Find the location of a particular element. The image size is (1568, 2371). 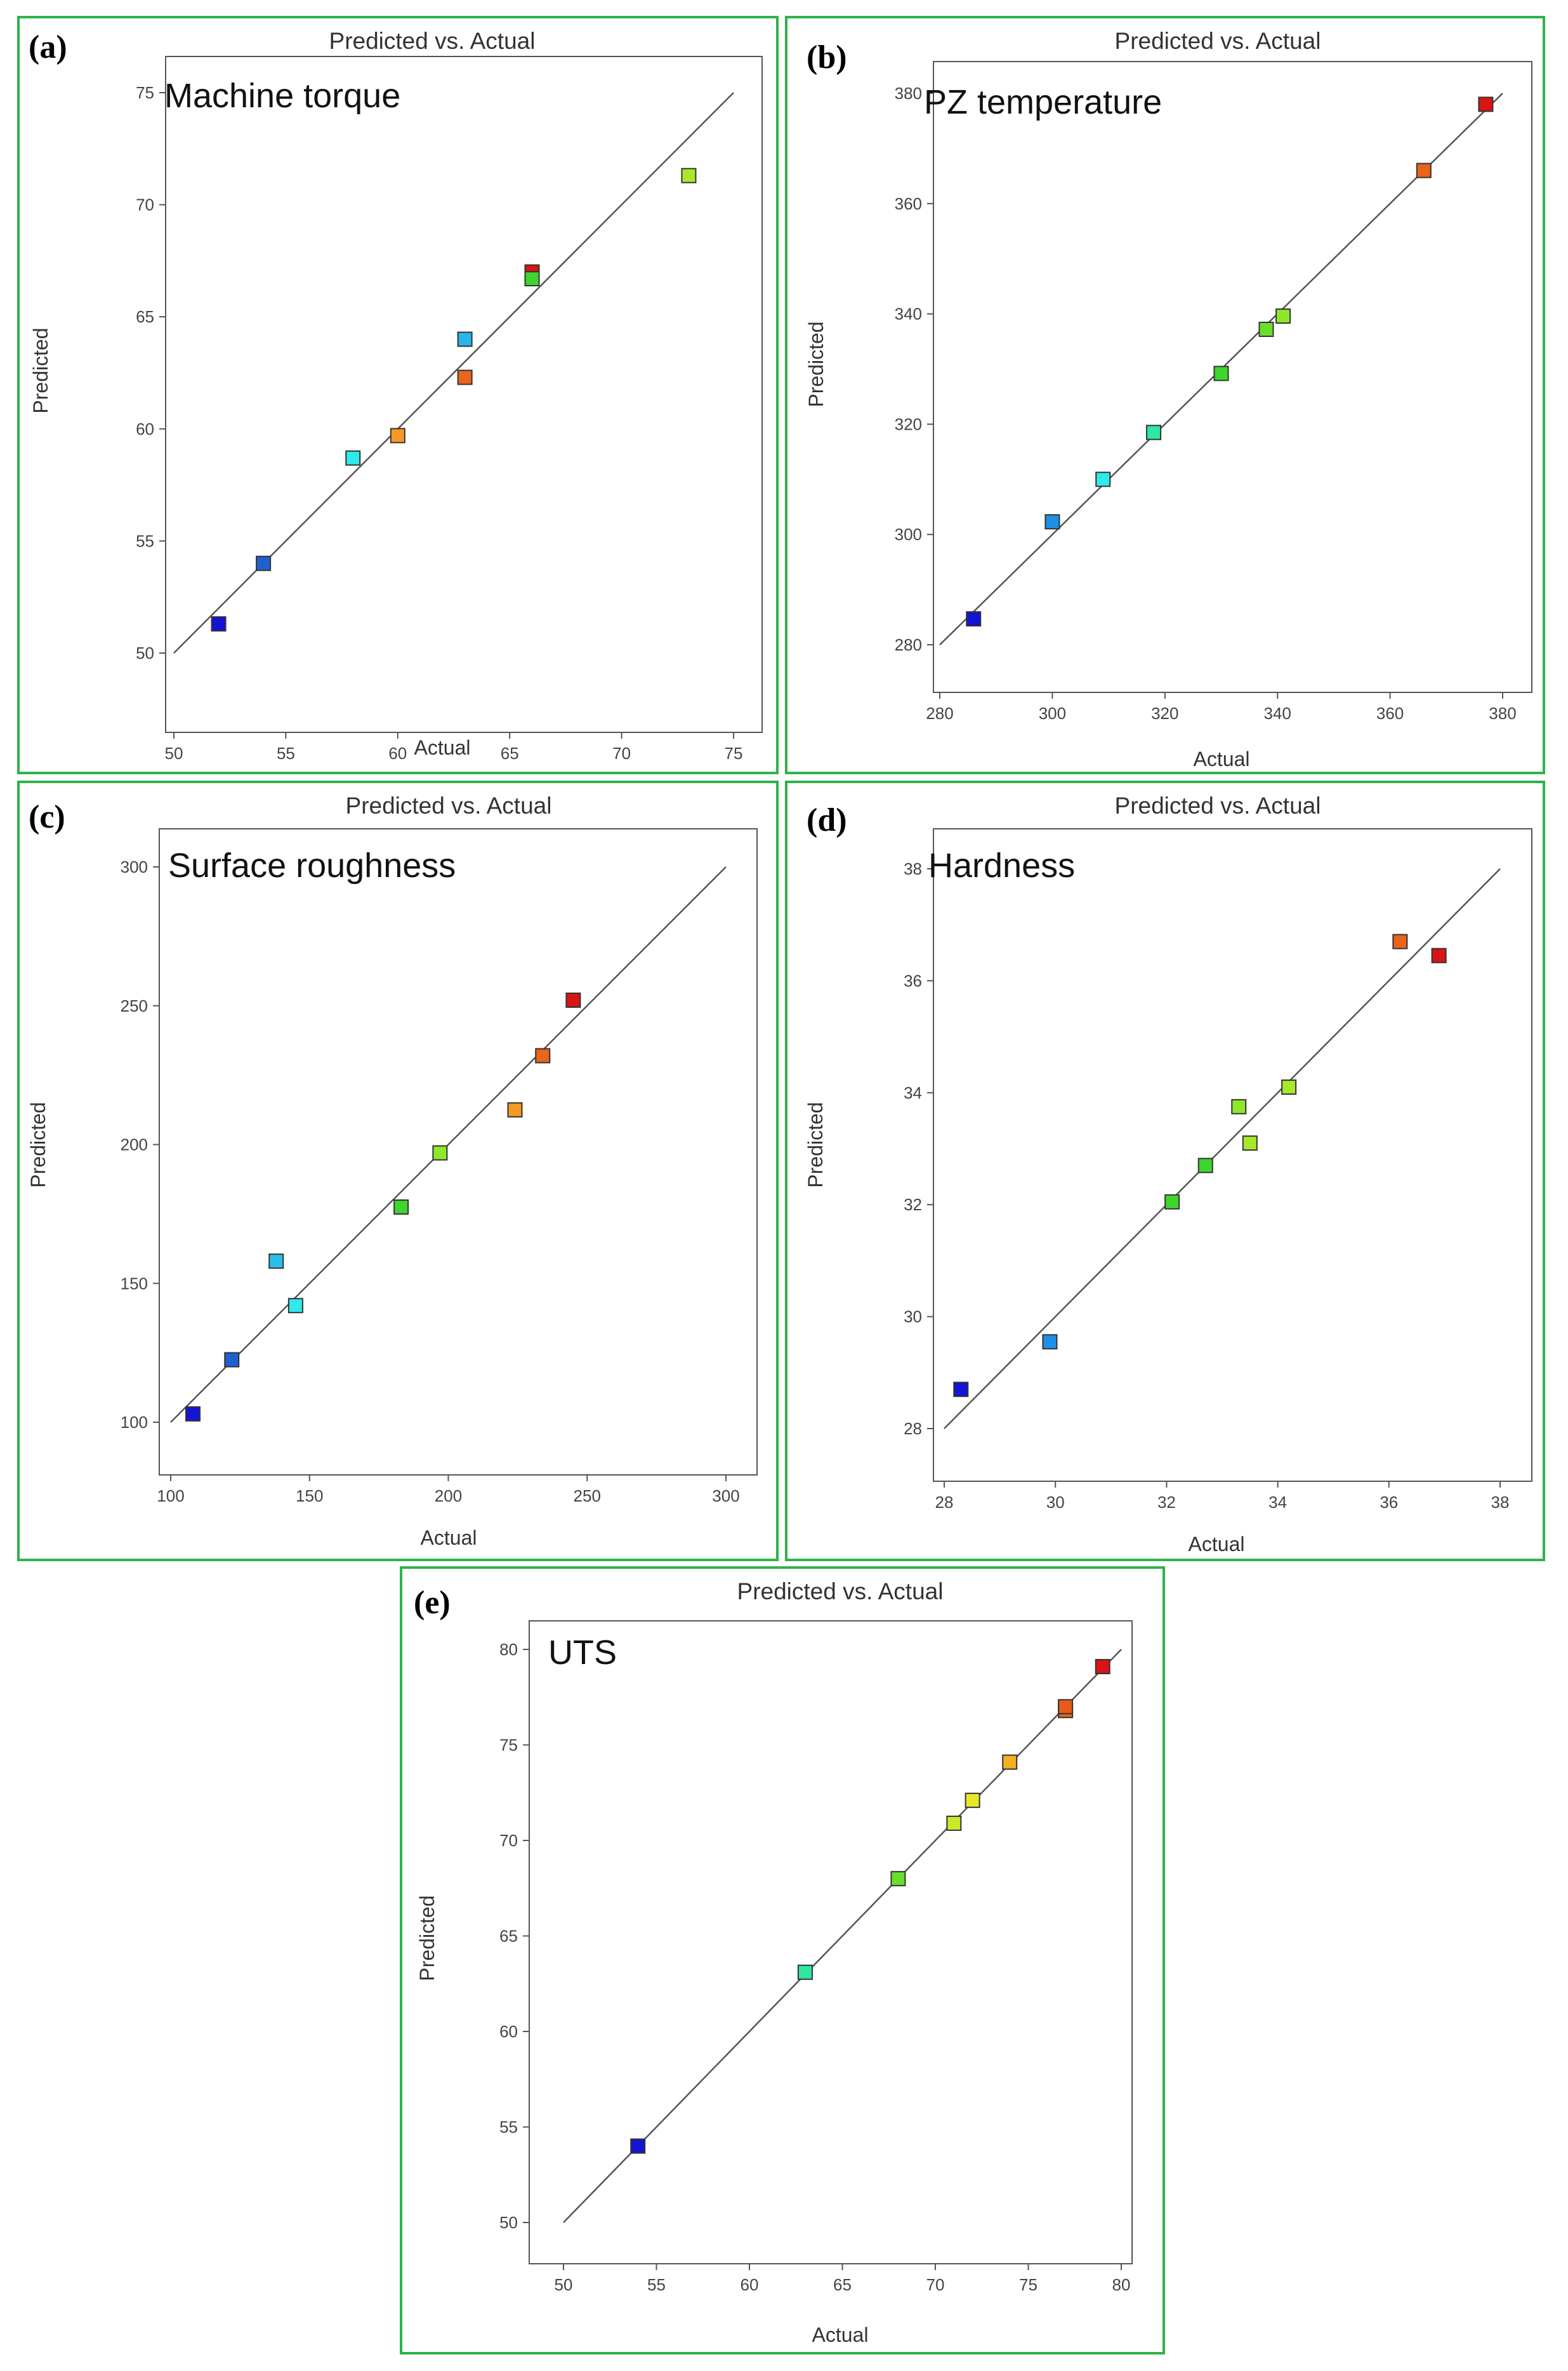

x-tick-label: 34 is located at coordinates (1277, 1502).